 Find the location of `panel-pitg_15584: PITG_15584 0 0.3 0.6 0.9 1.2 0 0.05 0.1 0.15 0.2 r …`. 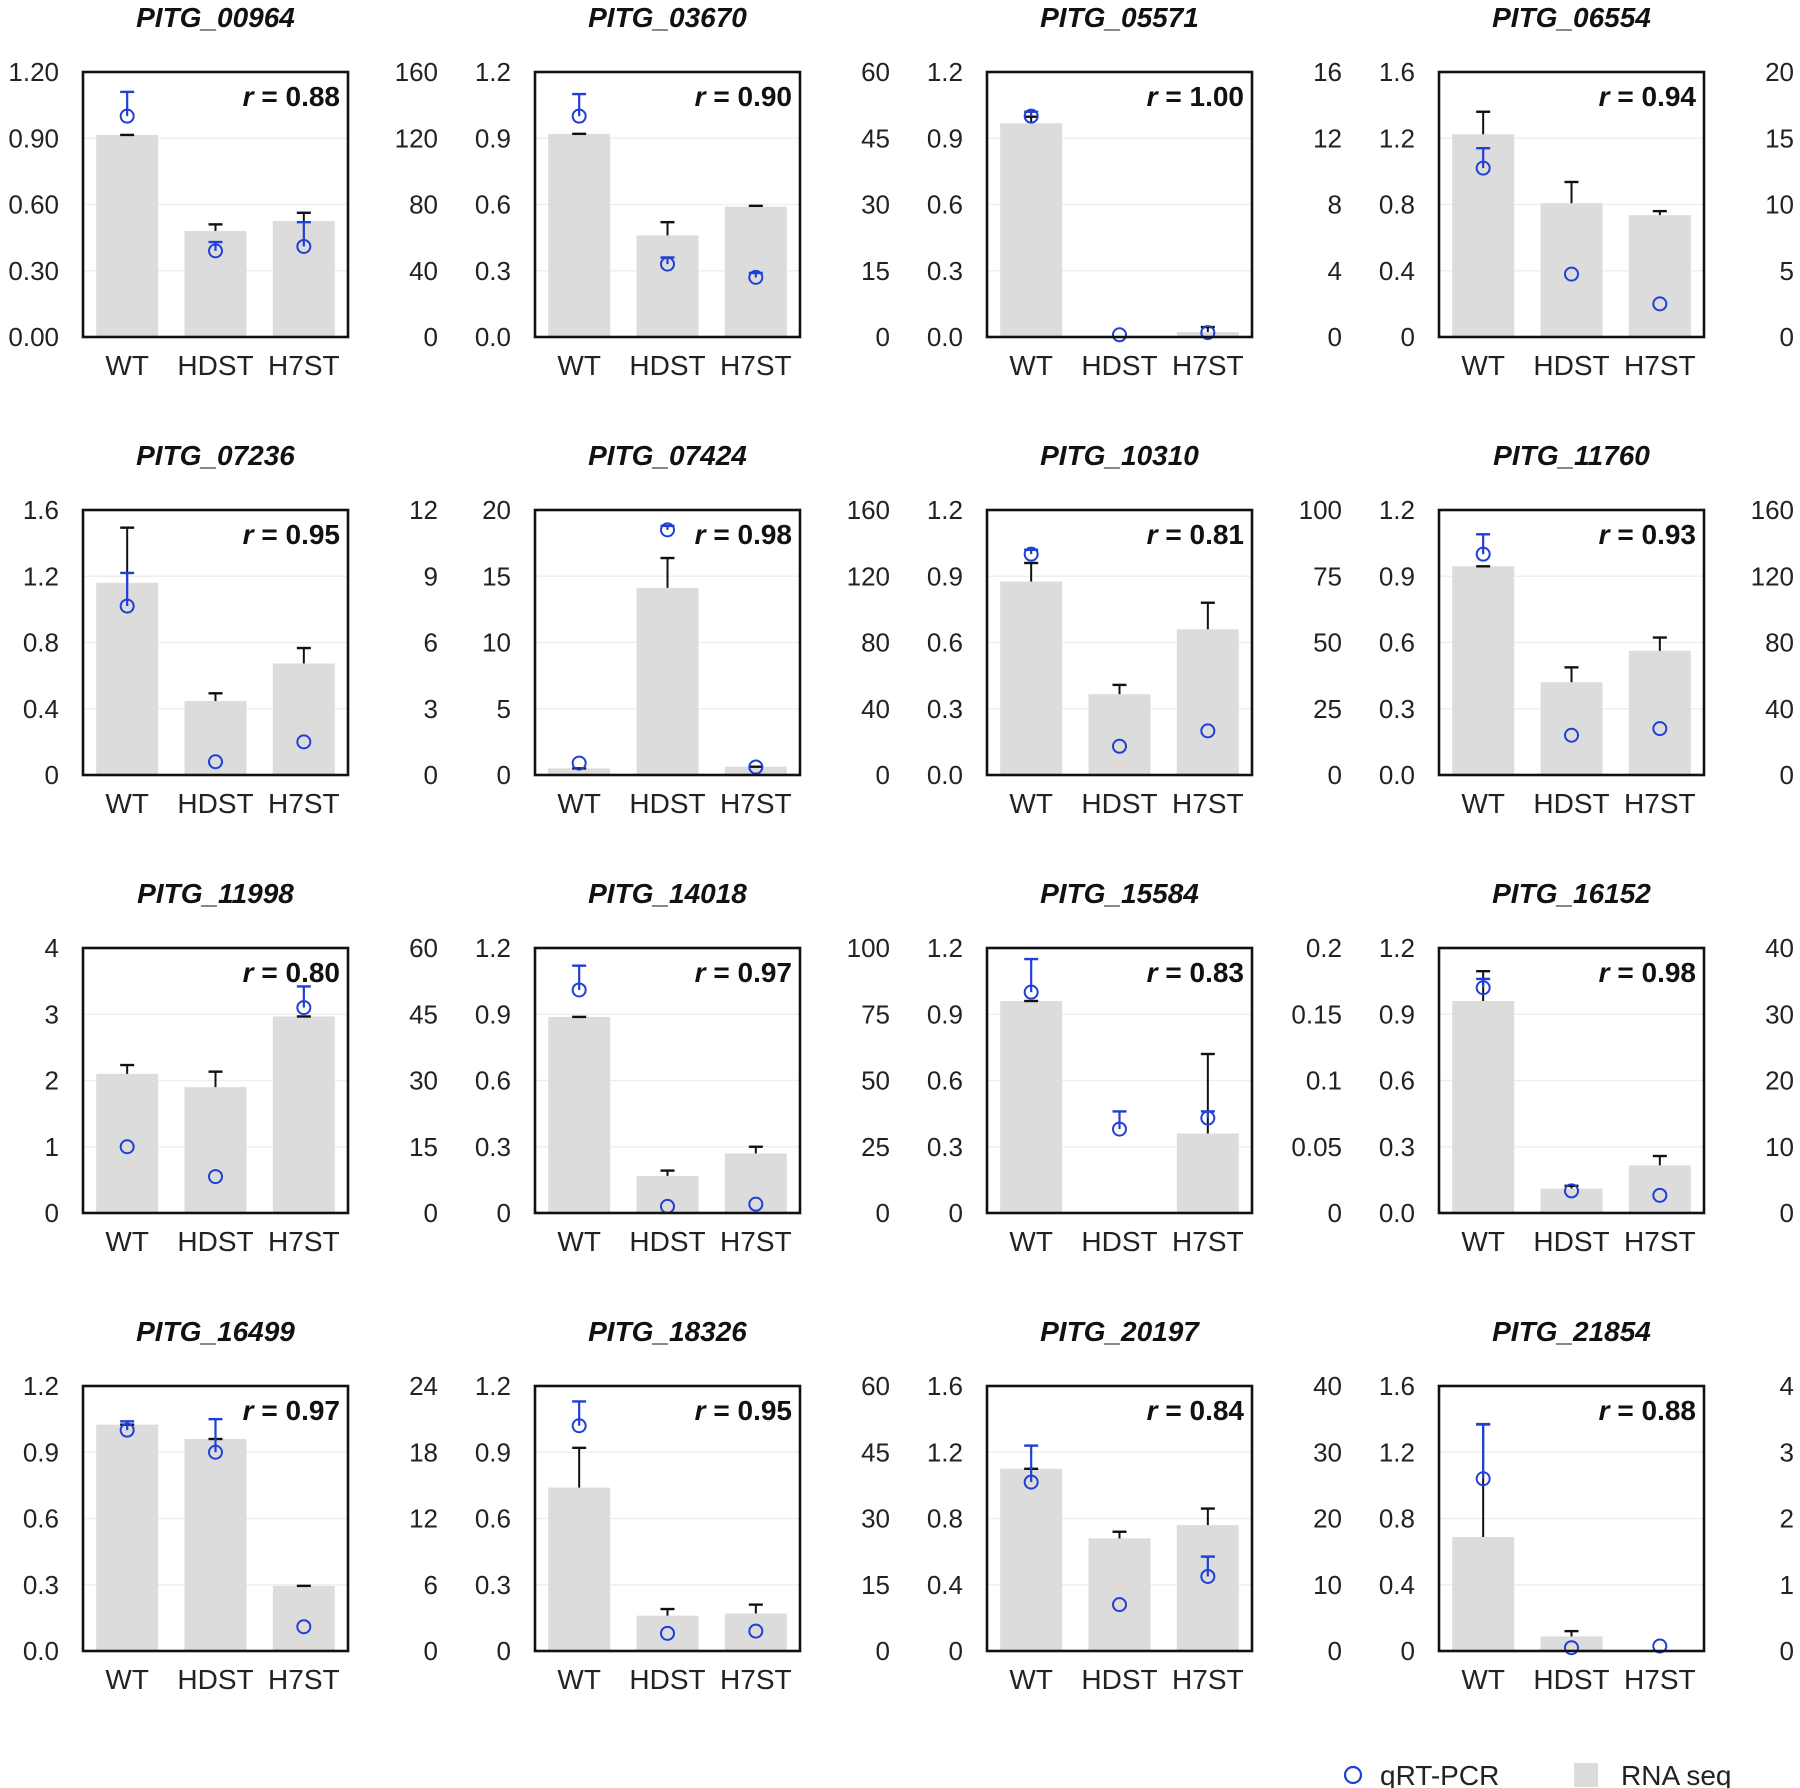

panel-pitg_15584: PITG_15584 0 0.3 0.6 0.9 1.2 0 0.05 0.1 0.15 0.2 r … is located at coordinates (1134, 1067).